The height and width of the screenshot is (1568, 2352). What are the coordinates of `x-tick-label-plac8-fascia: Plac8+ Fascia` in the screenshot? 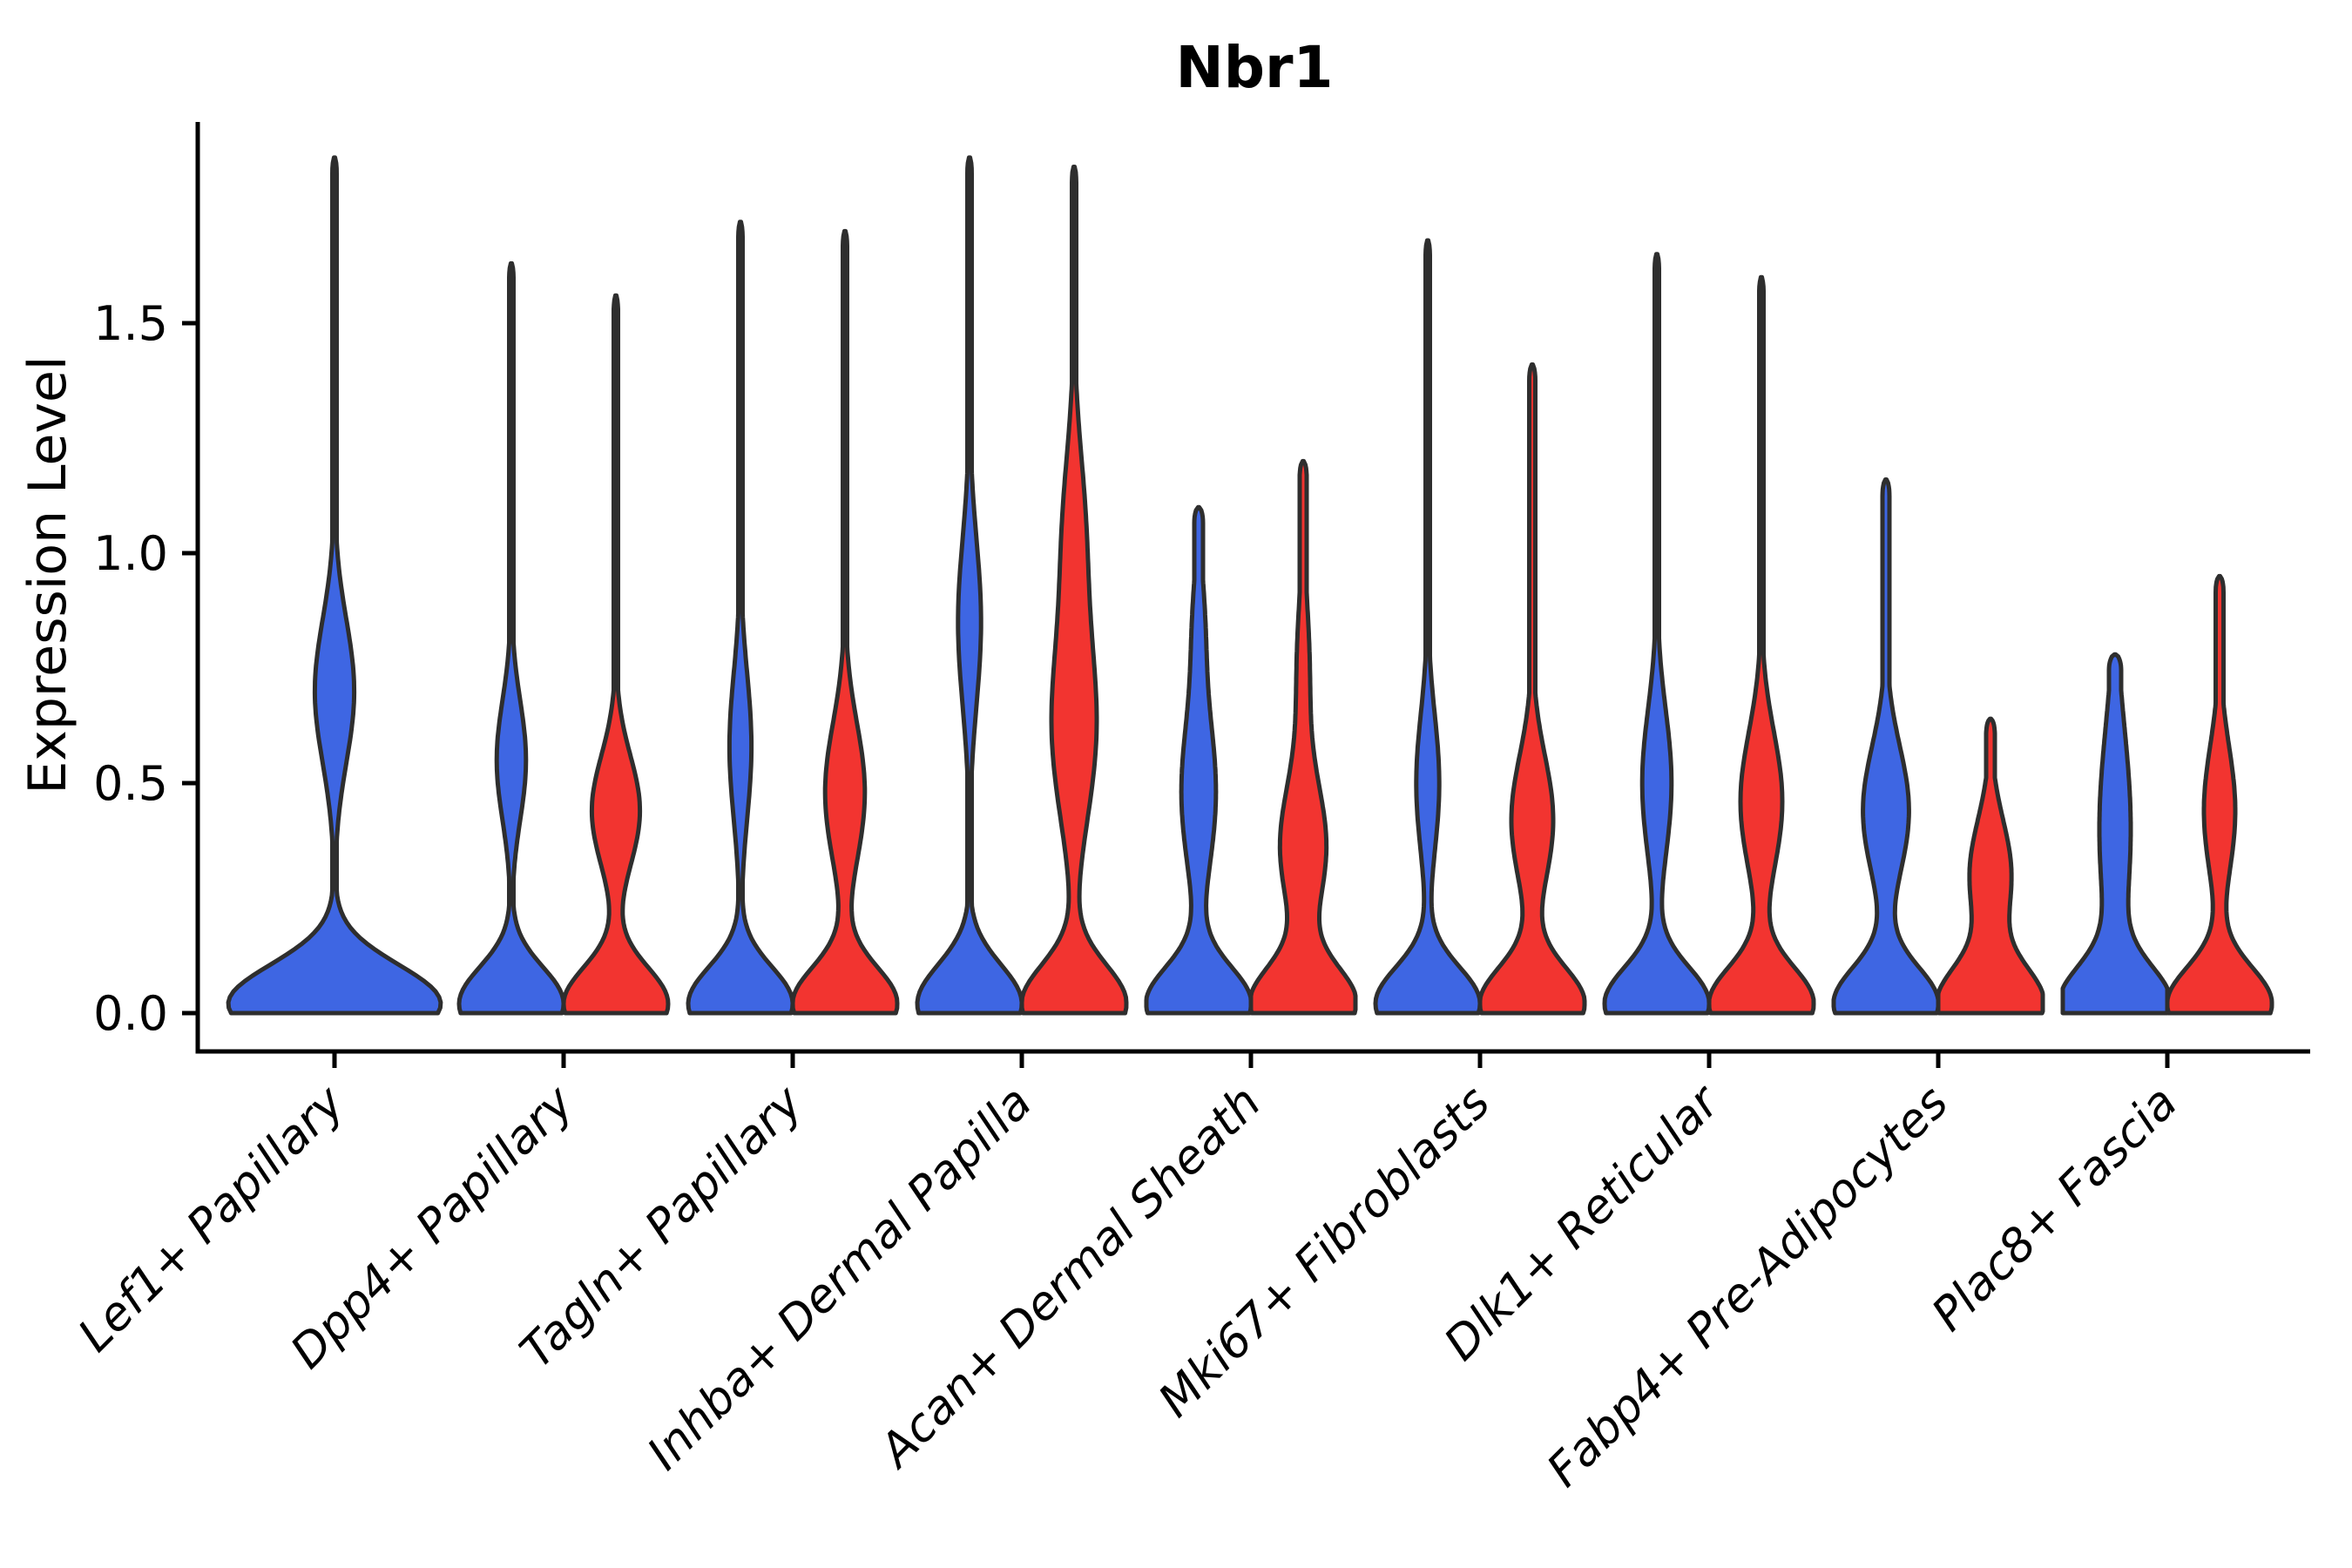 It's located at (2054, 1209).